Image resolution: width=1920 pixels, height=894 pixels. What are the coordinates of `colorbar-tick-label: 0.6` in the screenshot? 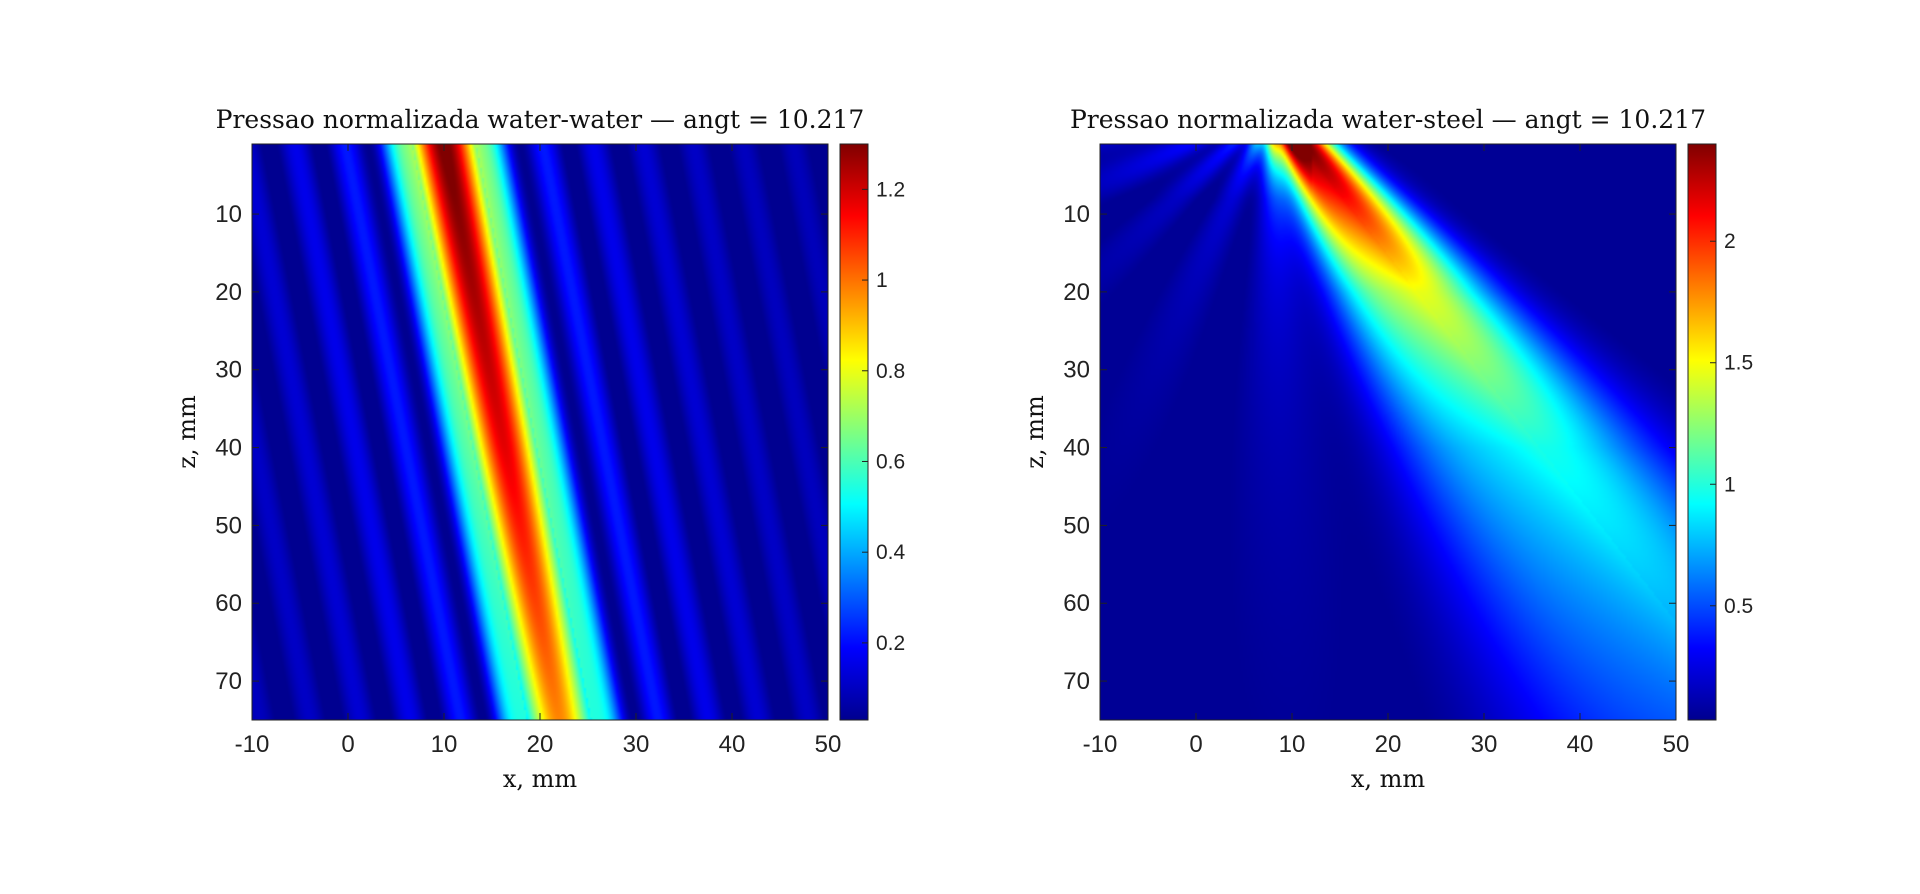 It's located at (890, 461).